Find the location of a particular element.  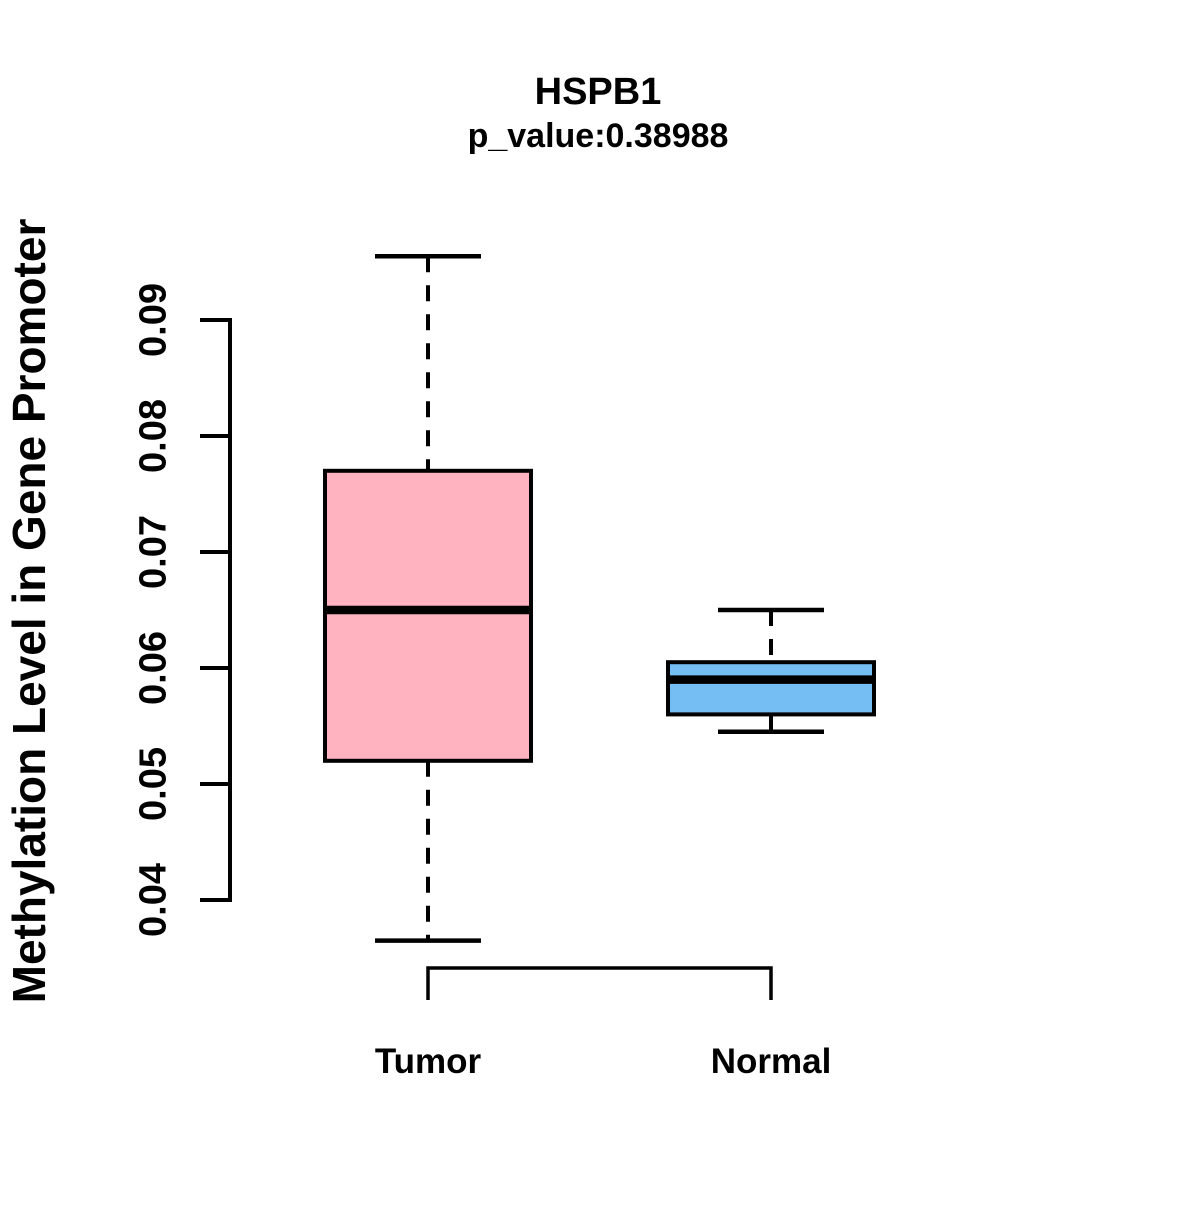

y-axis-tick-label: 0.05 is located at coordinates (153, 784).